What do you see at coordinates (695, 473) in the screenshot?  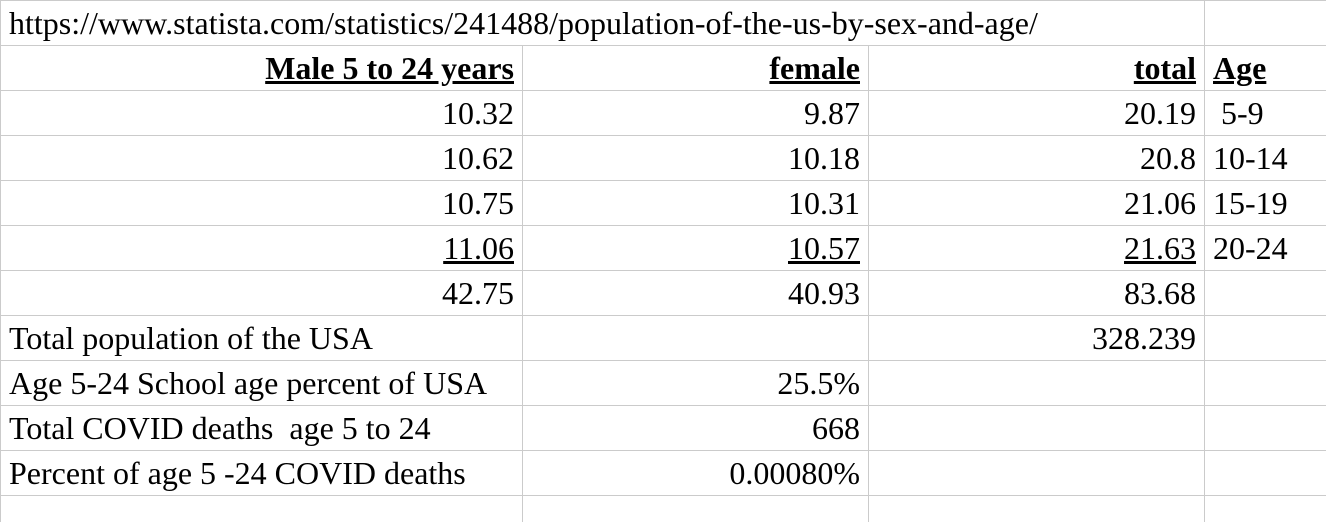 I see `covid-death-percent-value-cell: 0.00080%` at bounding box center [695, 473].